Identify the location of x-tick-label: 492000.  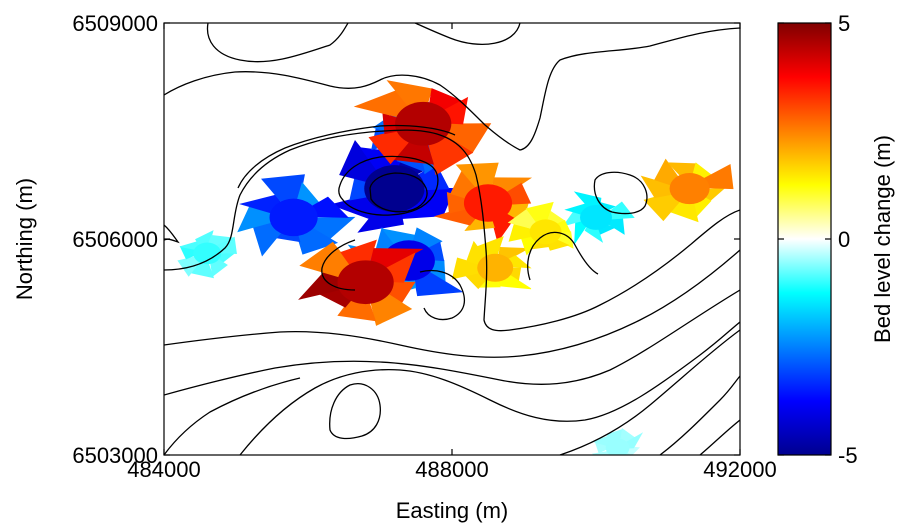
(739, 469).